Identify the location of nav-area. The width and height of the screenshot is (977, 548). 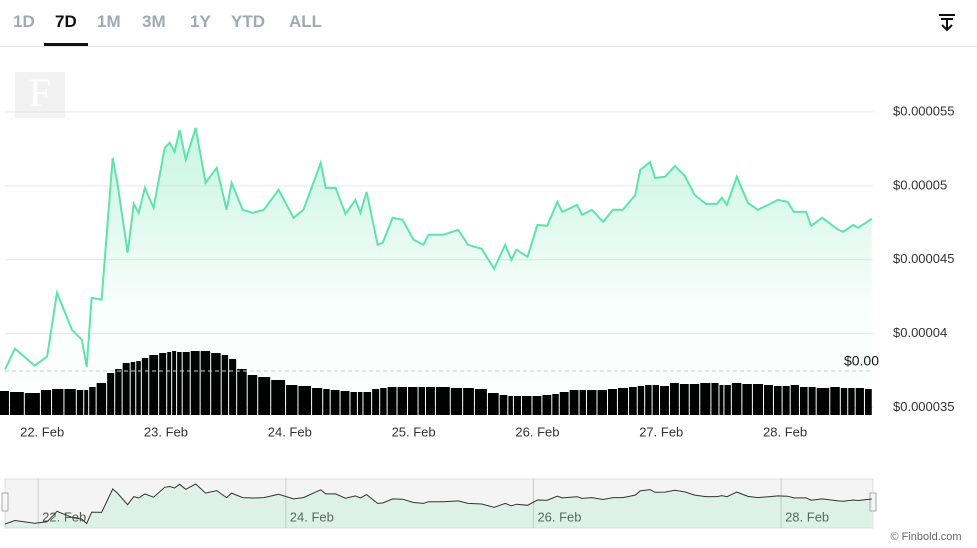
(438, 506).